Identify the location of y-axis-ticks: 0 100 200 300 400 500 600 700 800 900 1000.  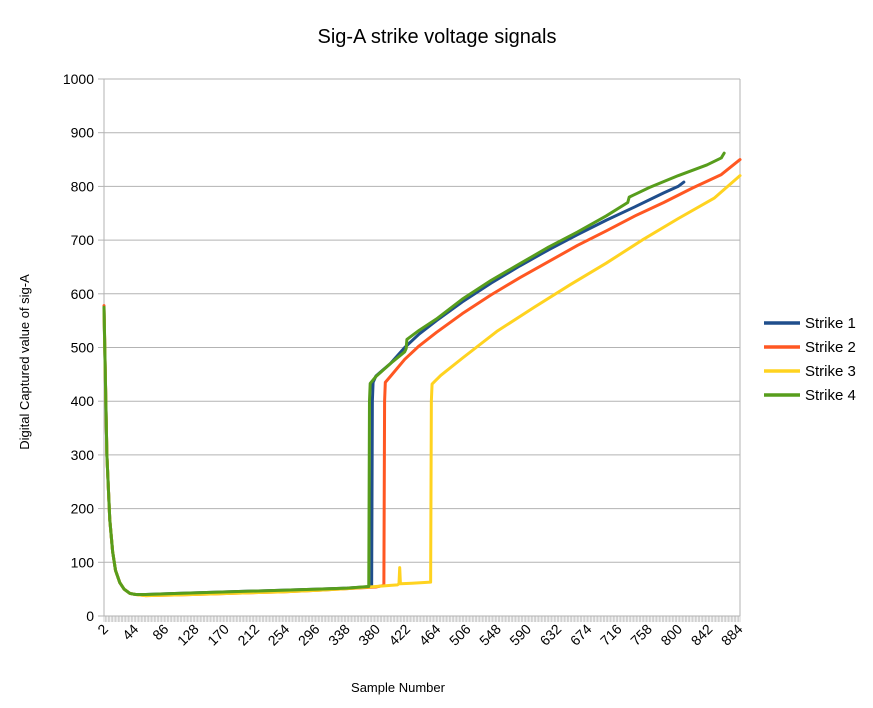
(83, 347).